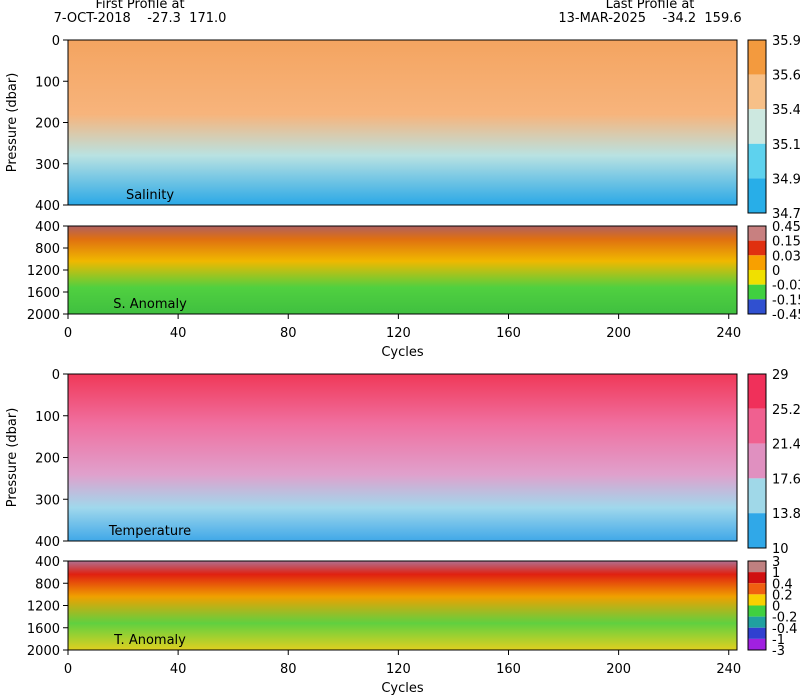 The width and height of the screenshot is (800, 700). Describe the element at coordinates (786, 145) in the screenshot. I see `colorbar-label: 35.18` at that location.